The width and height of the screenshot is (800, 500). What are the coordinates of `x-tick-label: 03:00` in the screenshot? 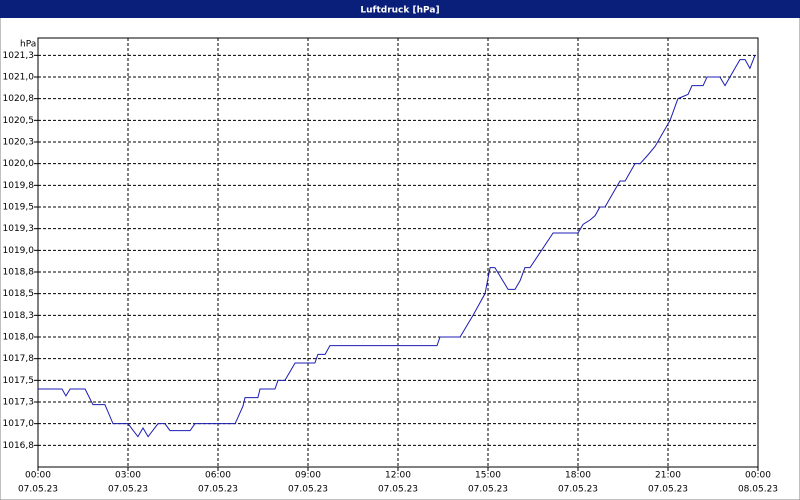 It's located at (128, 476).